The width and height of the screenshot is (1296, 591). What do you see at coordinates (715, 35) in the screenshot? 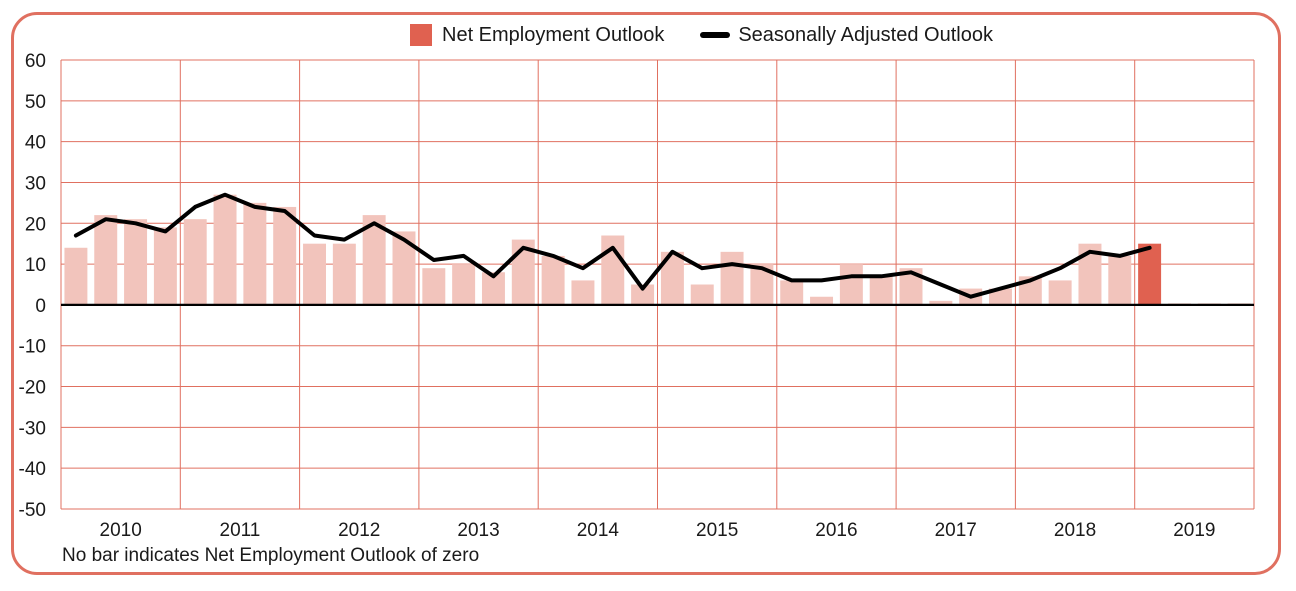
I see `legend-line-swatch` at bounding box center [715, 35].